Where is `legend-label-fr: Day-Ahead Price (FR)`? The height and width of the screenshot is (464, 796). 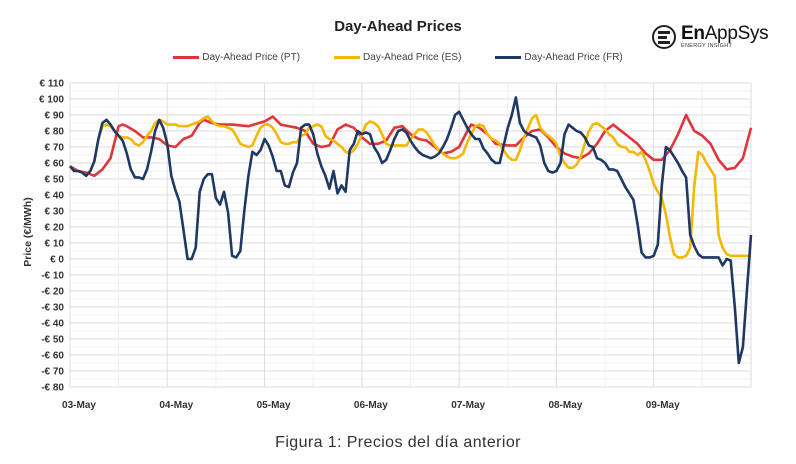
legend-label-fr: Day-Ahead Price (FR) is located at coordinates (573, 57).